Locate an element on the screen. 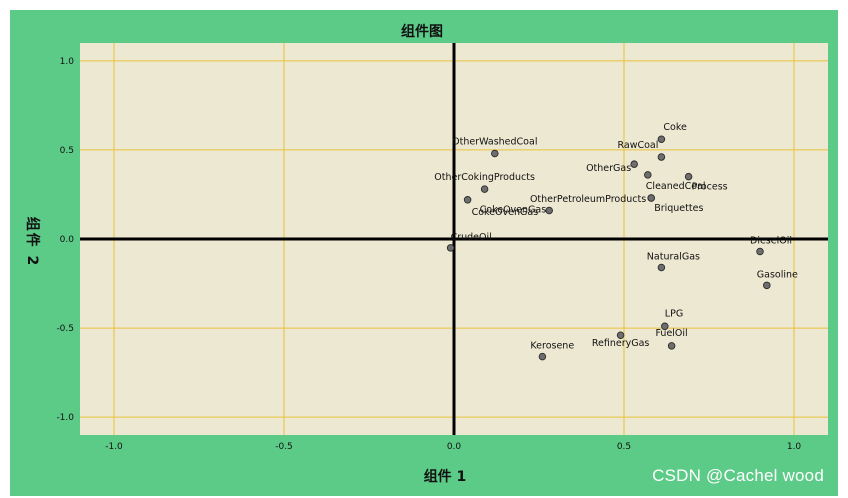 This screenshot has height=498, width=848. point-label: DieselOil is located at coordinates (771, 240).